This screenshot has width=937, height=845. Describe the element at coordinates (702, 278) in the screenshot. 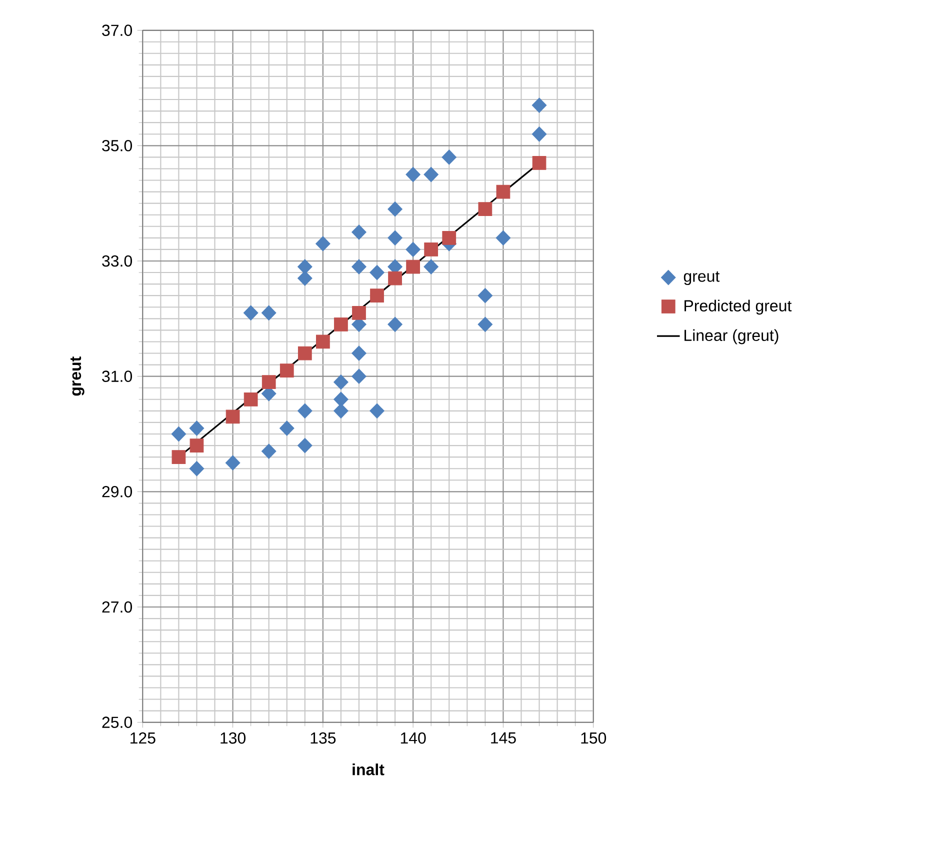

I see `legend-label: greut` at that location.